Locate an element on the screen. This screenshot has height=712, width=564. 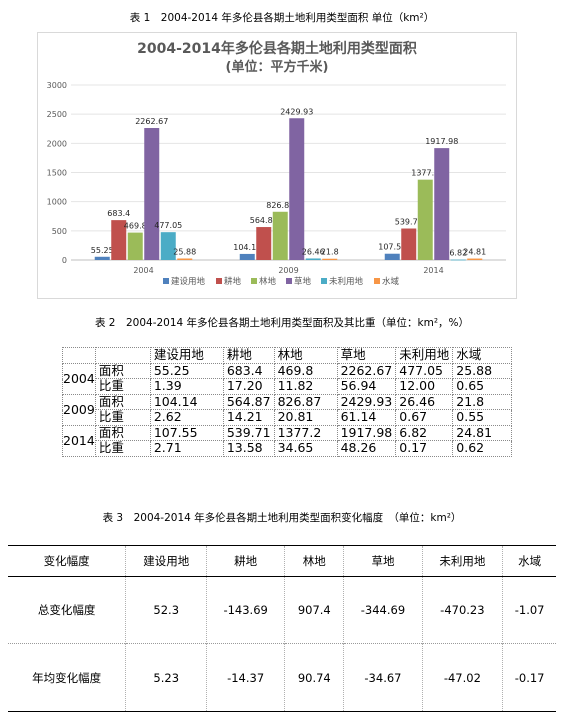
table2-value-cell: 2.71 is located at coordinates (186, 448).